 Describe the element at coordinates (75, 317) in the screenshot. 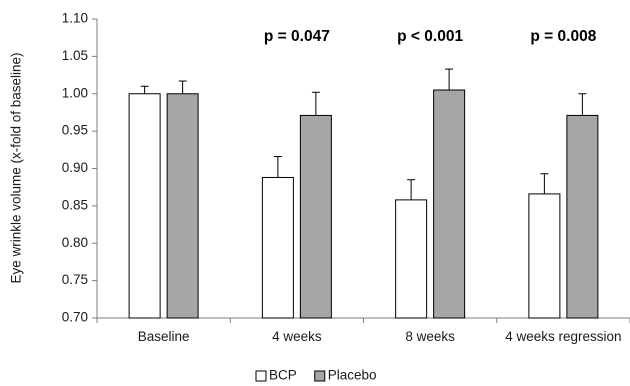

I see `y-tick-label: 0.70` at that location.